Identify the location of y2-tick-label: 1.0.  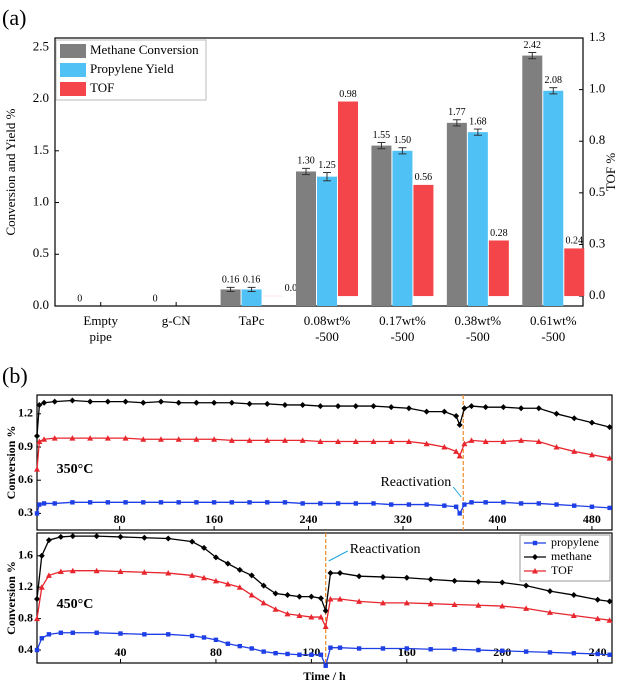
(597, 88).